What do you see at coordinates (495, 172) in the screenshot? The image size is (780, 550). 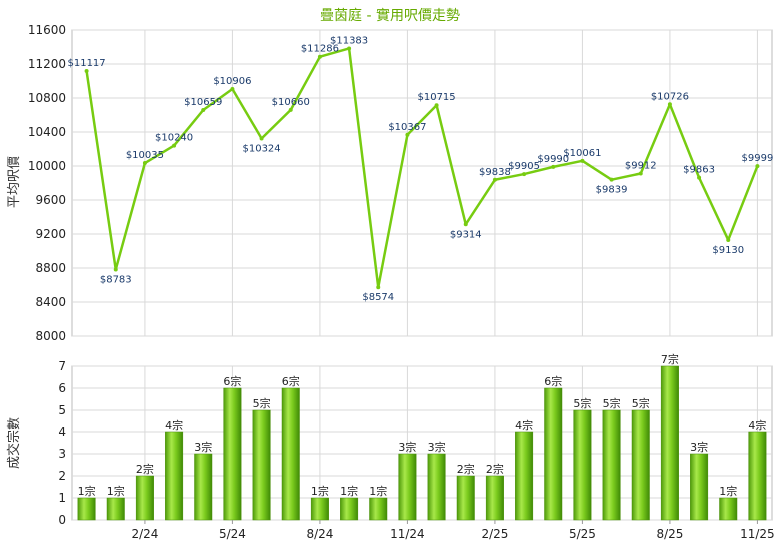 I see `price-data-label: $9838` at bounding box center [495, 172].